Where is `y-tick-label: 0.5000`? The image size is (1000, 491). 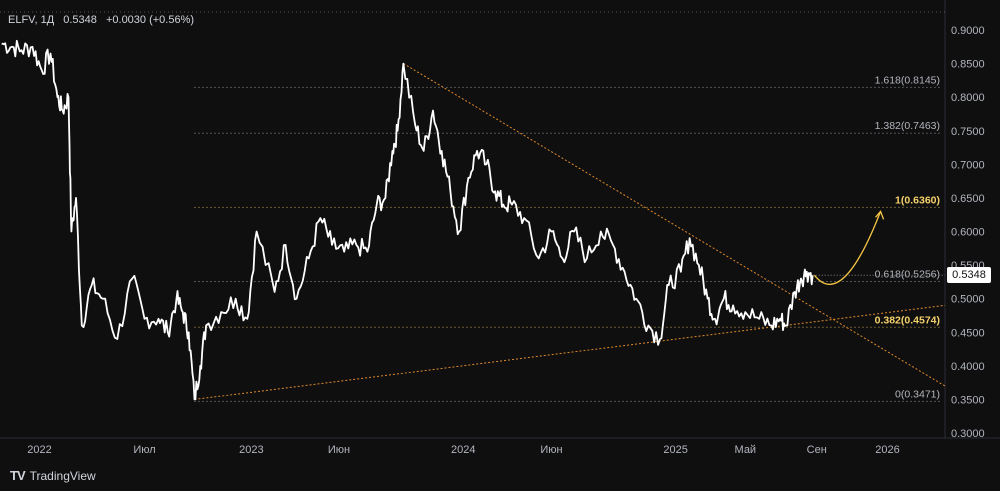 y-tick-label: 0.5000 is located at coordinates (968, 300).